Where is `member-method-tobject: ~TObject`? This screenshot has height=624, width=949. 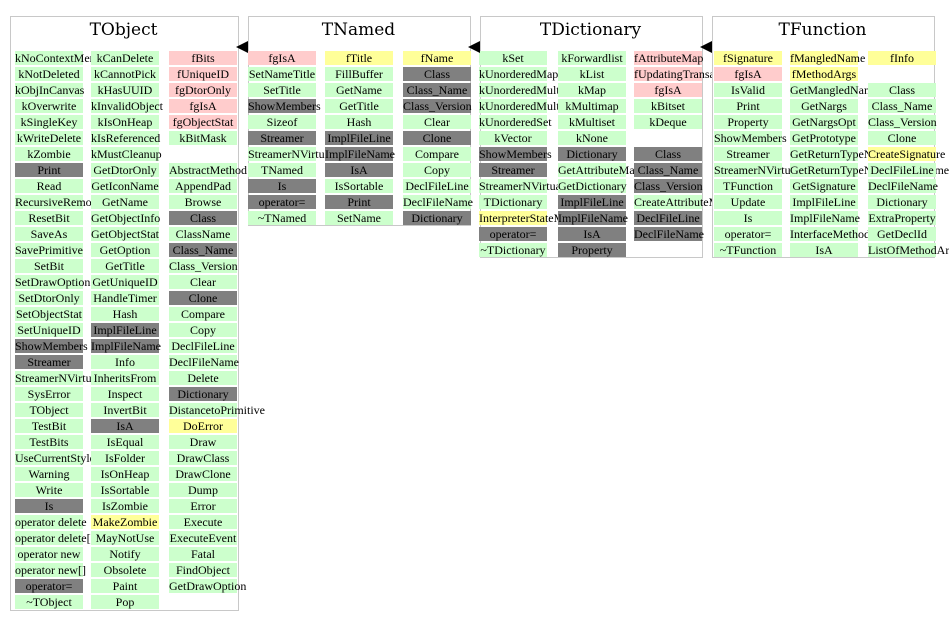
member-method-tobject: ~TObject is located at coordinates (49, 602).